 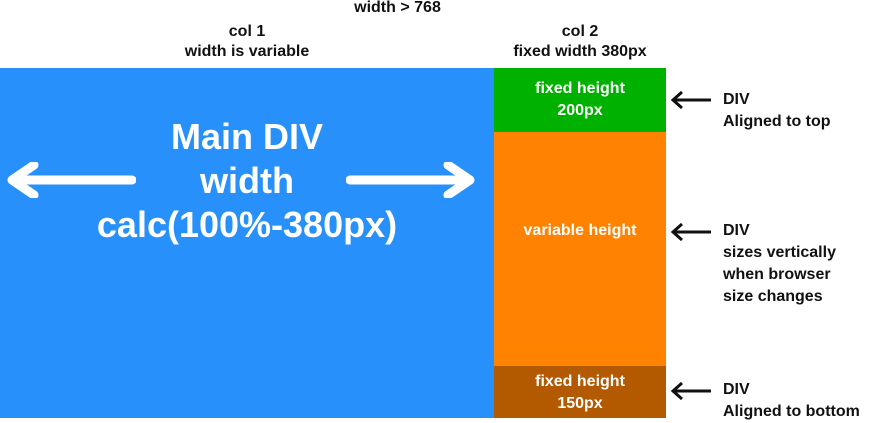 What do you see at coordinates (736, 230) in the screenshot?
I see `middle-div-annotation-line1: DIV` at bounding box center [736, 230].